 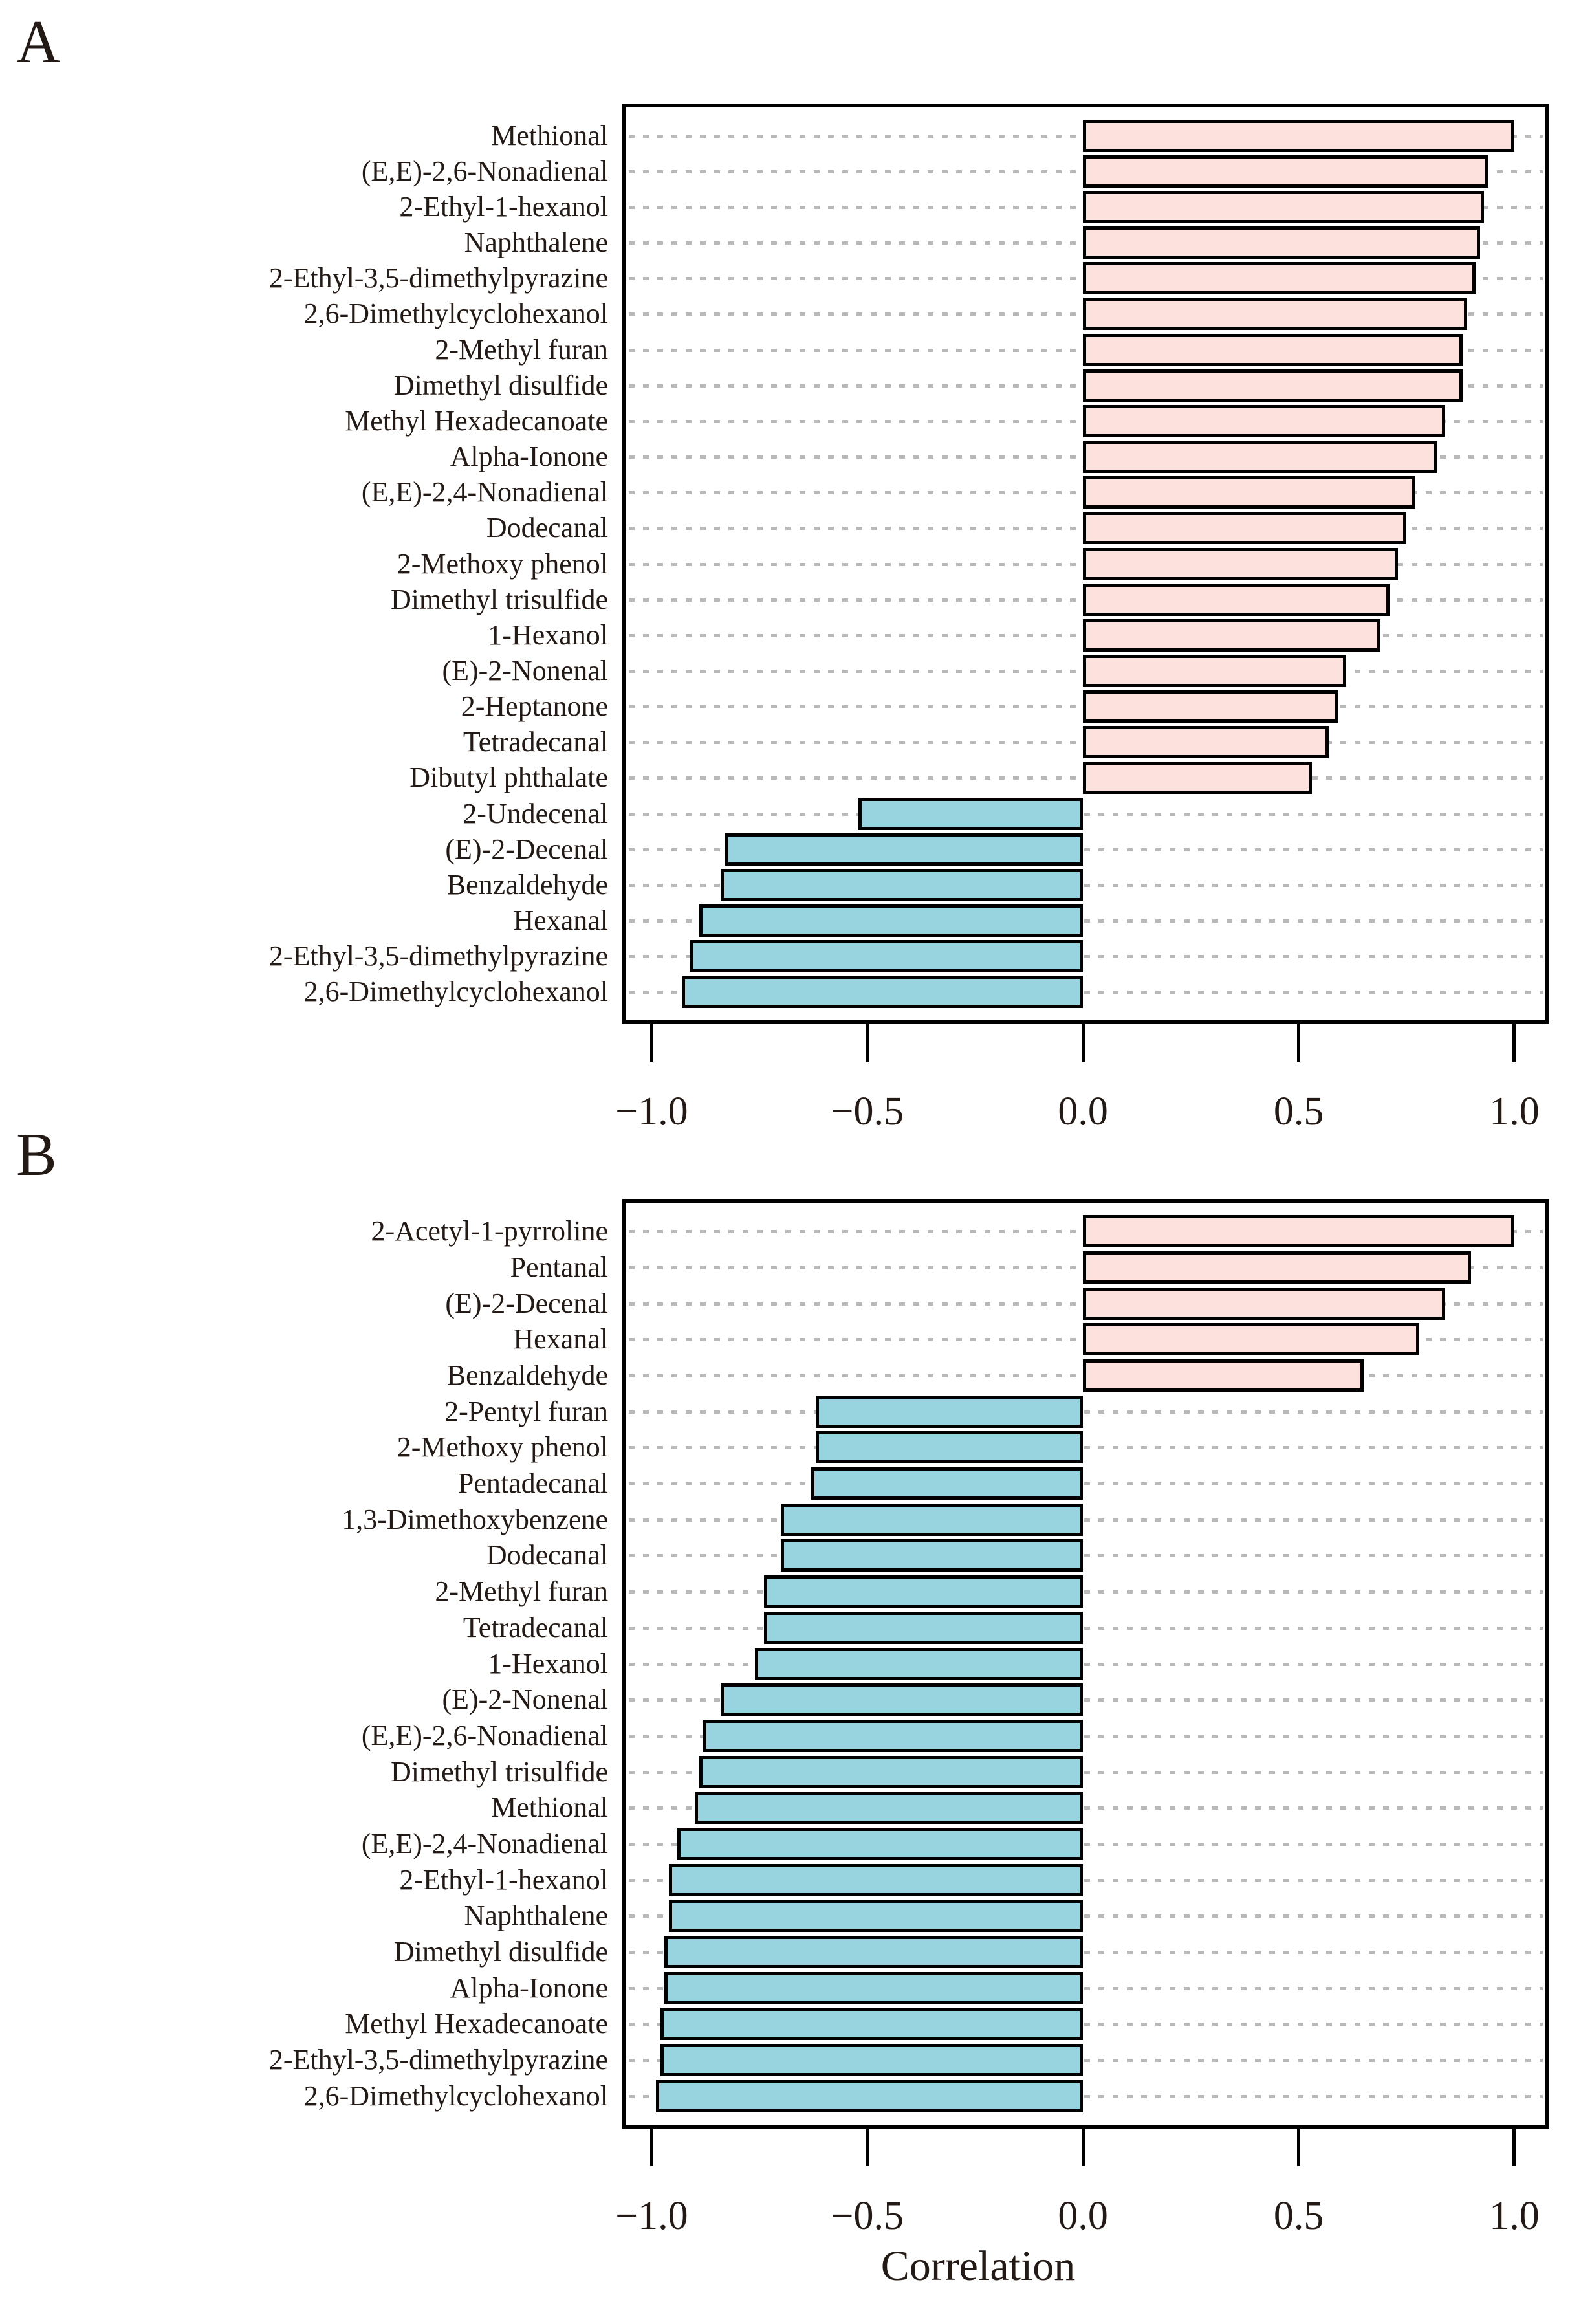 What do you see at coordinates (560, 1339) in the screenshot?
I see `category-label: Hexanal` at bounding box center [560, 1339].